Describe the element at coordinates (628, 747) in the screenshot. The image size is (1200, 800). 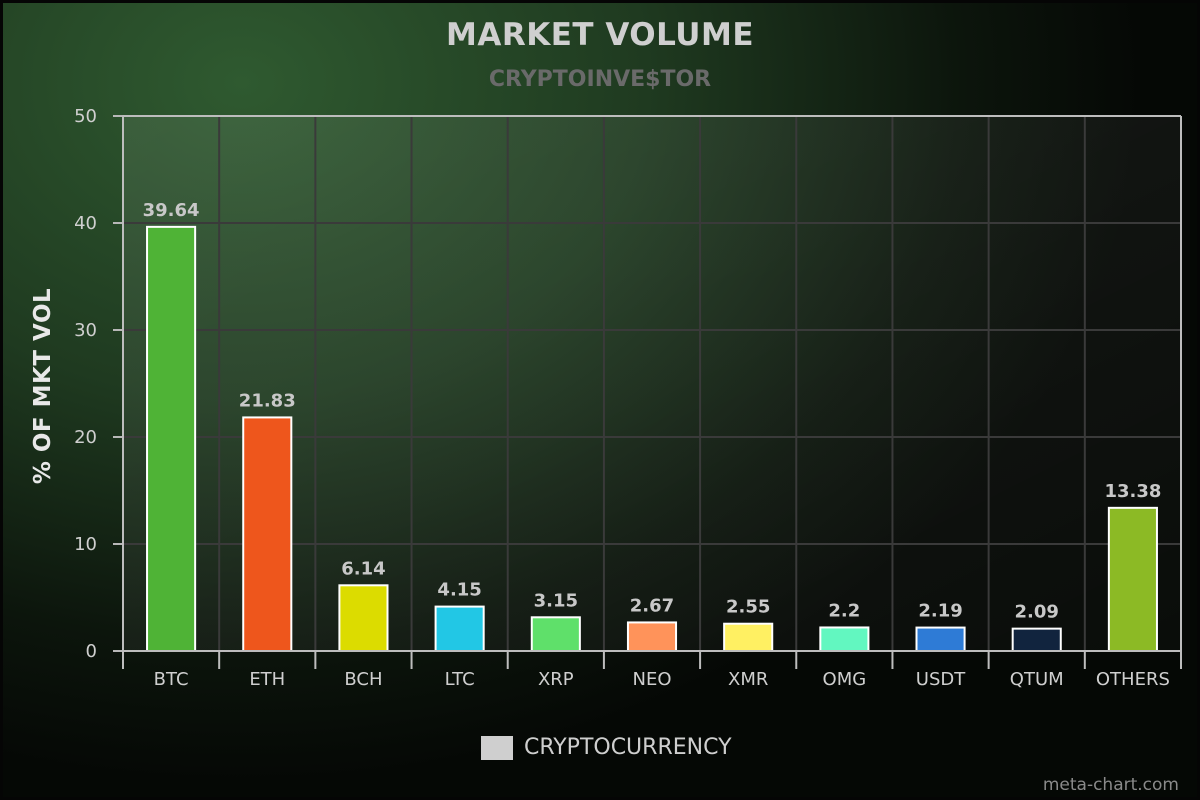
I see `legend-label: CRYPTOCURRENCY` at that location.